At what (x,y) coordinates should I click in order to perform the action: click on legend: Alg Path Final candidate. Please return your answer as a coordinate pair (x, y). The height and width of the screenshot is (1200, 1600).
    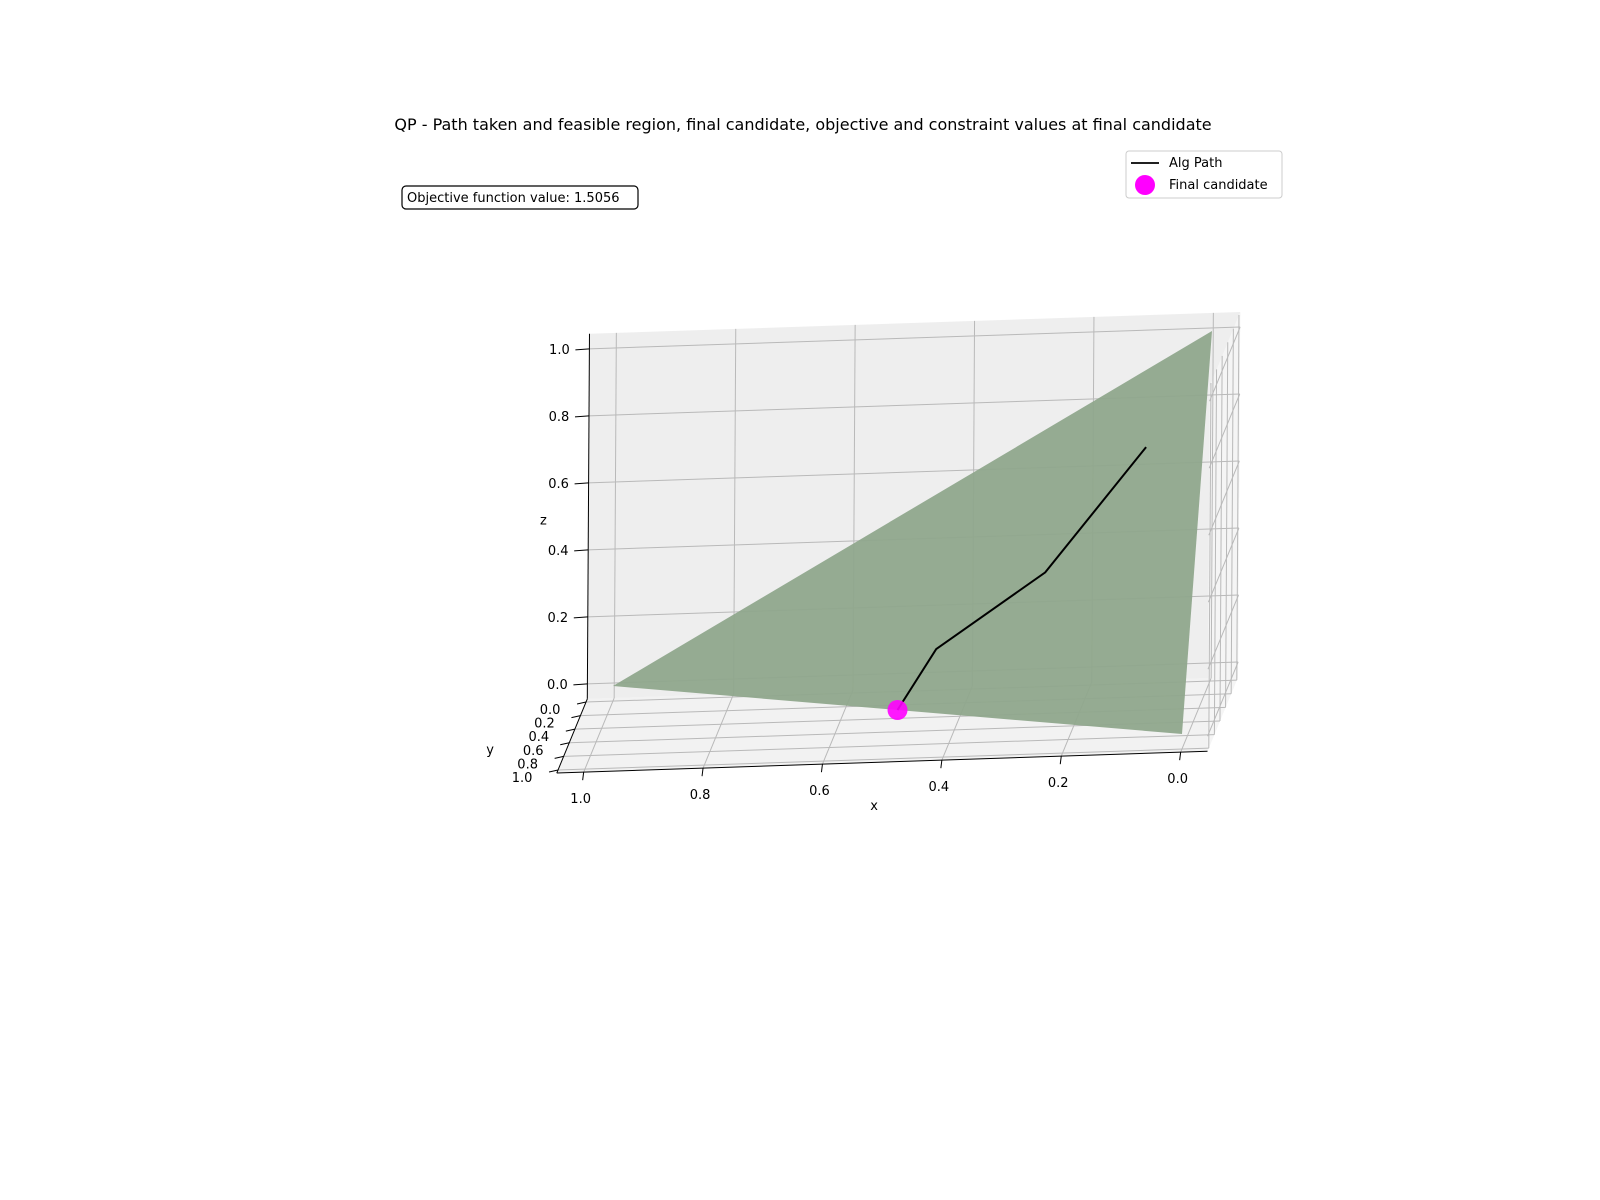
    Looking at the image, I should click on (1204, 174).